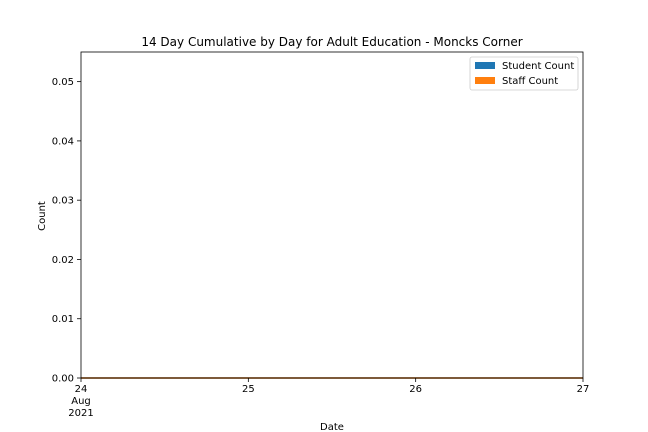 This screenshot has width=648, height=432. What do you see at coordinates (583, 389) in the screenshot?
I see `x-tick-label: 27` at bounding box center [583, 389].